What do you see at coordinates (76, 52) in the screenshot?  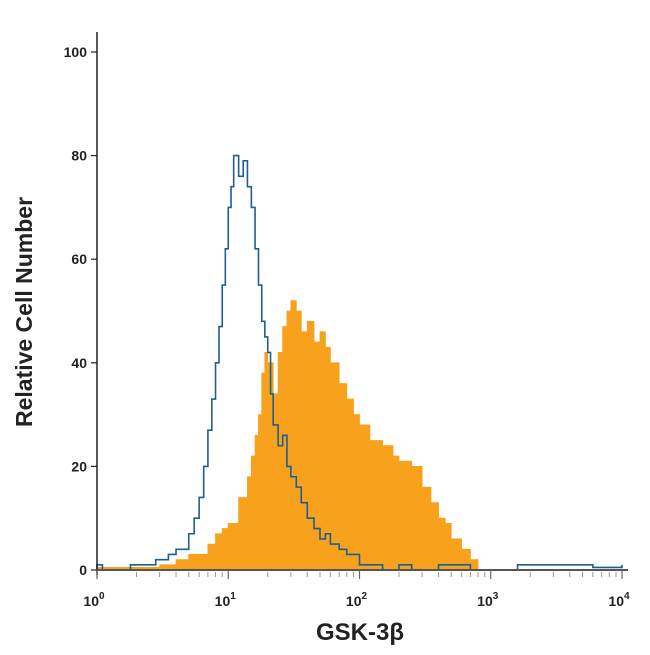 I see `y-tick-label: 100` at bounding box center [76, 52].